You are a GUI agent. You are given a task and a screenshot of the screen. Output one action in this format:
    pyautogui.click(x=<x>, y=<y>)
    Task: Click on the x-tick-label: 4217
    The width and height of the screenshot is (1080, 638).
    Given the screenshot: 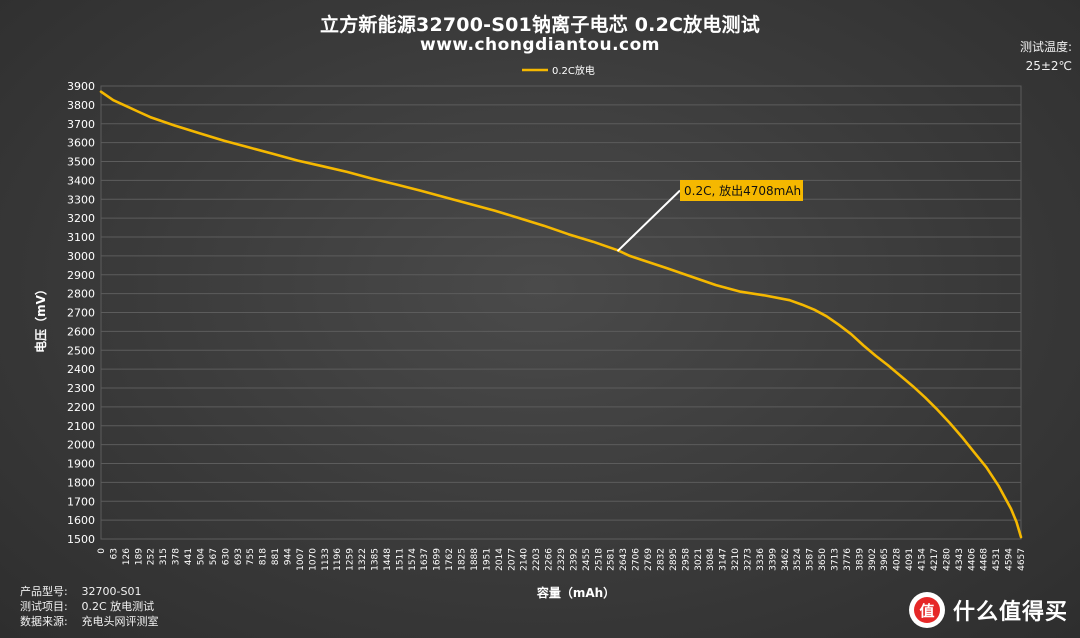 What is the action you would take?
    pyautogui.click(x=935, y=559)
    